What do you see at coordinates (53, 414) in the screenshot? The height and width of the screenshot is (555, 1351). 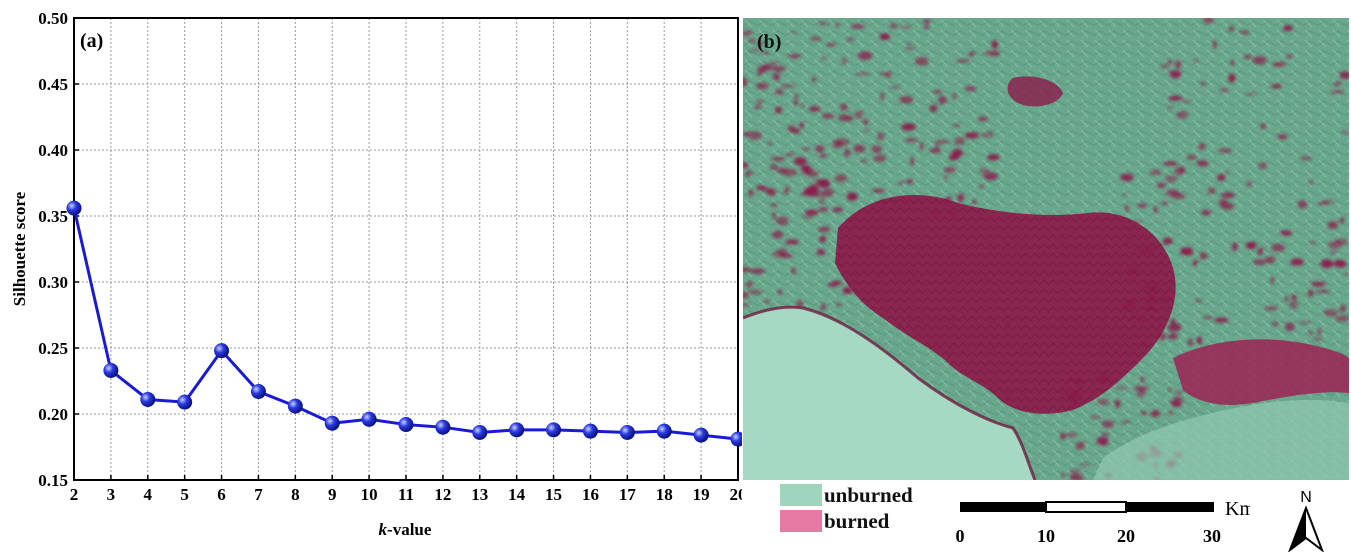 I see `y-tick-label: 0.20` at bounding box center [53, 414].